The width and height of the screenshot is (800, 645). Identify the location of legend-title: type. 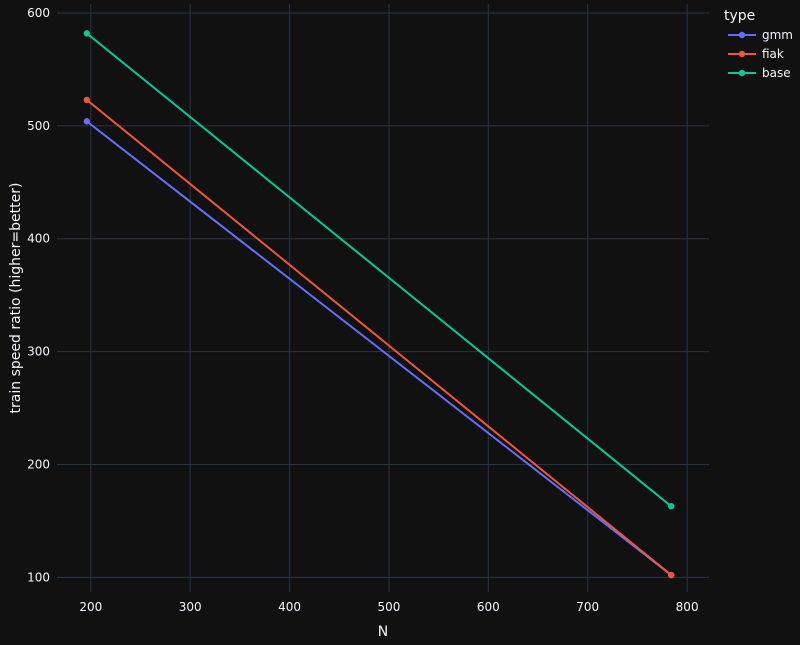
(739, 16).